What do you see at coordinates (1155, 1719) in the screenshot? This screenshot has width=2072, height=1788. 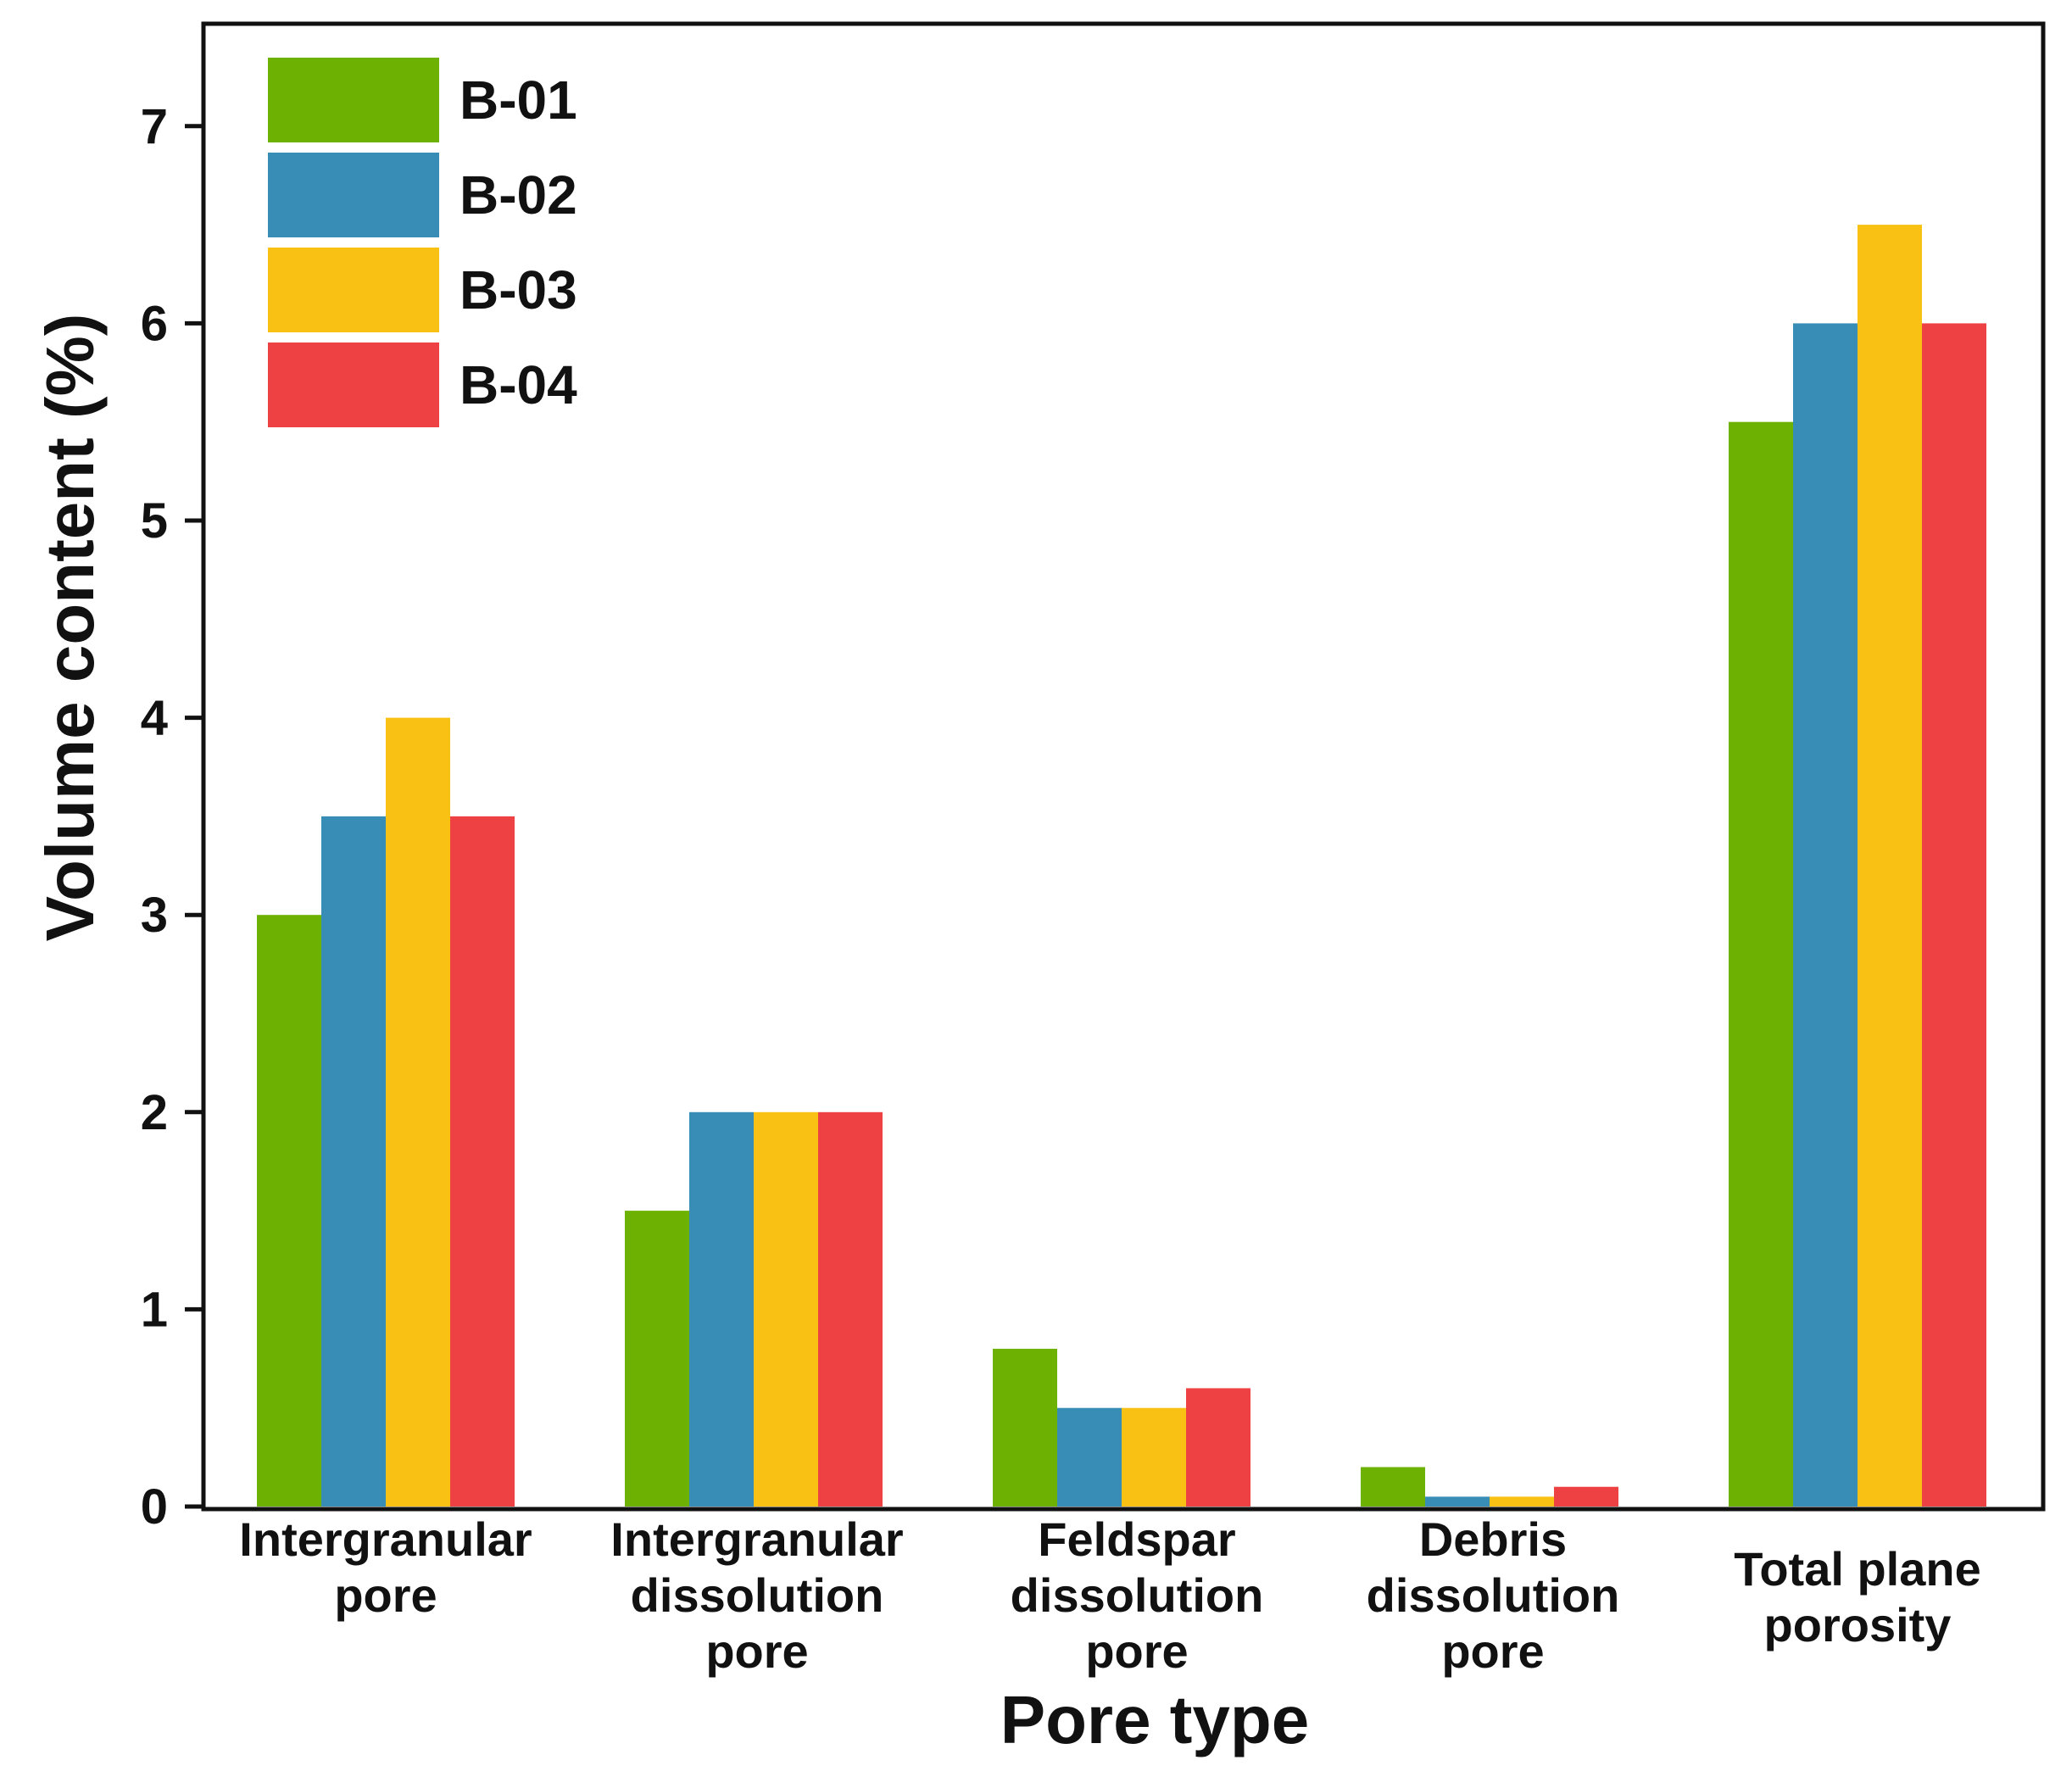 I see `x-axis-label: Pore type` at bounding box center [1155, 1719].